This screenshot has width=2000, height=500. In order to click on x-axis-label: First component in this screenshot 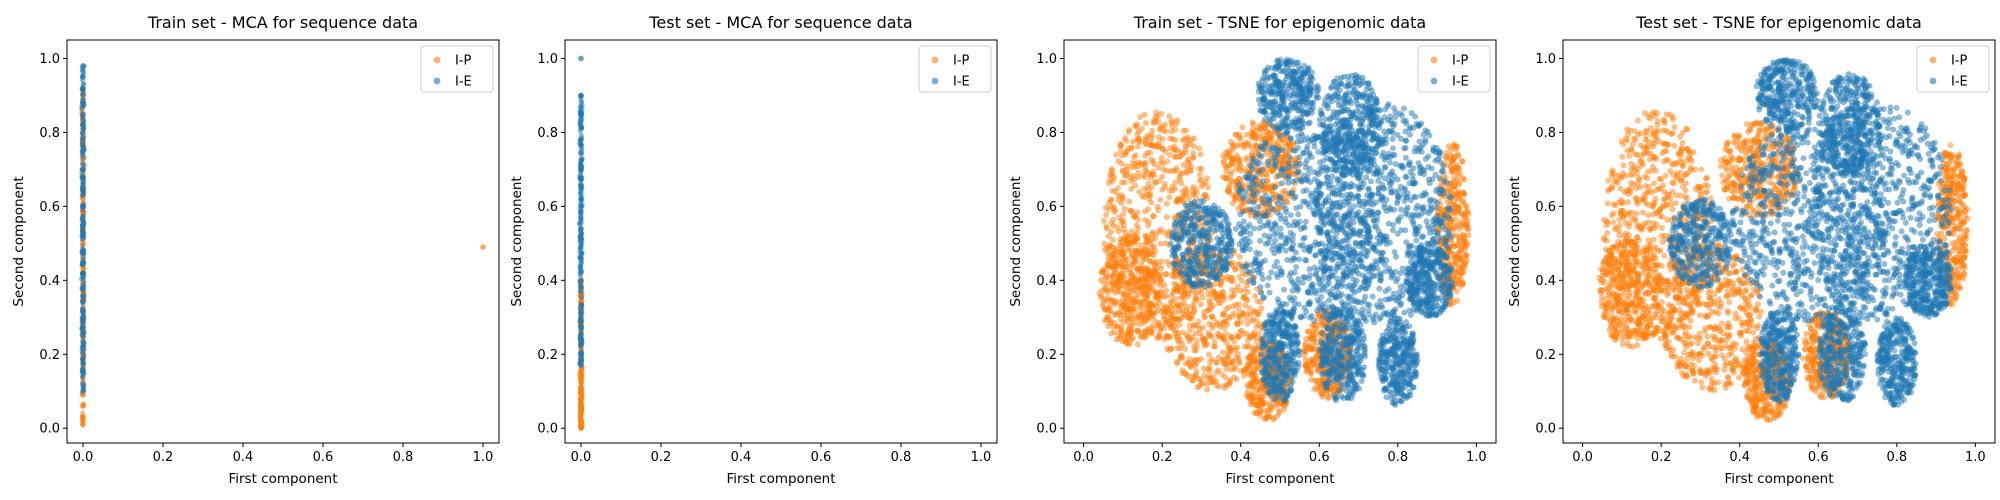, I will do `click(282, 479)`.